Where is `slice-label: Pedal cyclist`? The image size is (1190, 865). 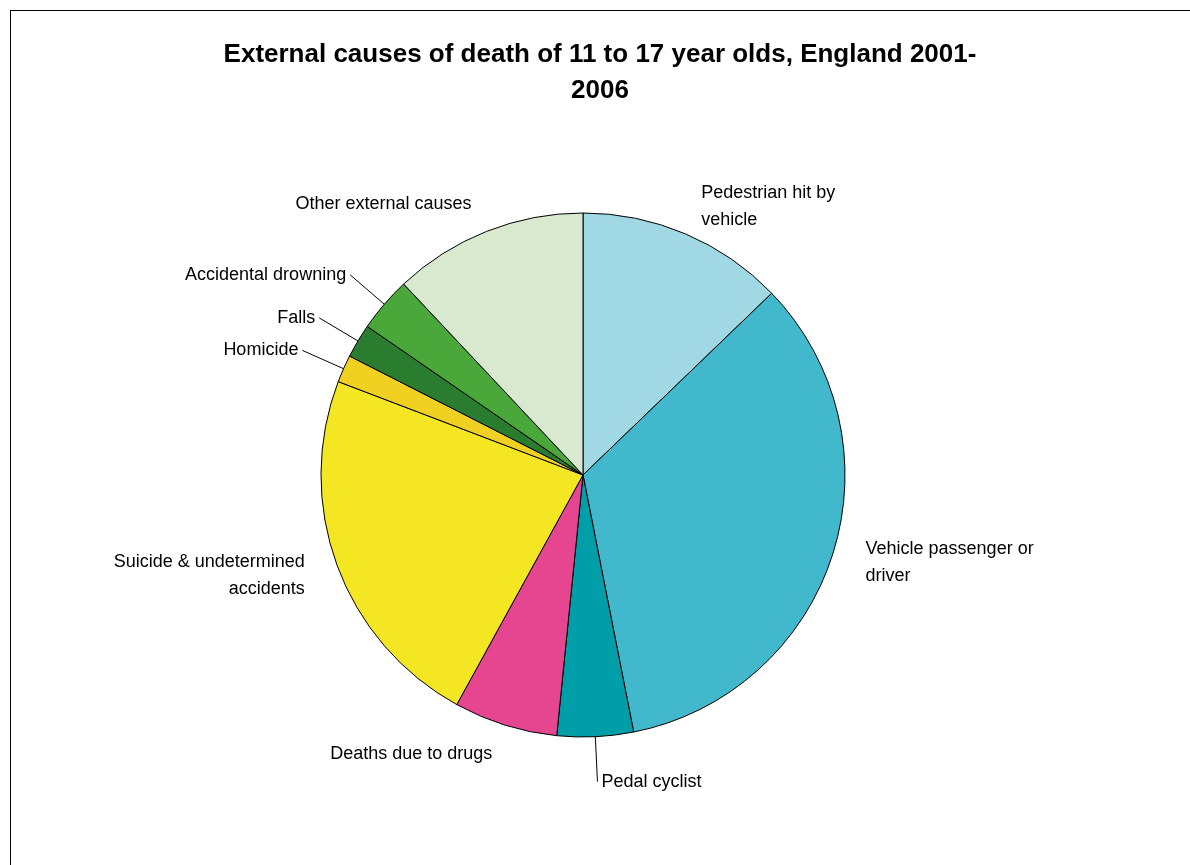 slice-label: Pedal cyclist is located at coordinates (651, 780).